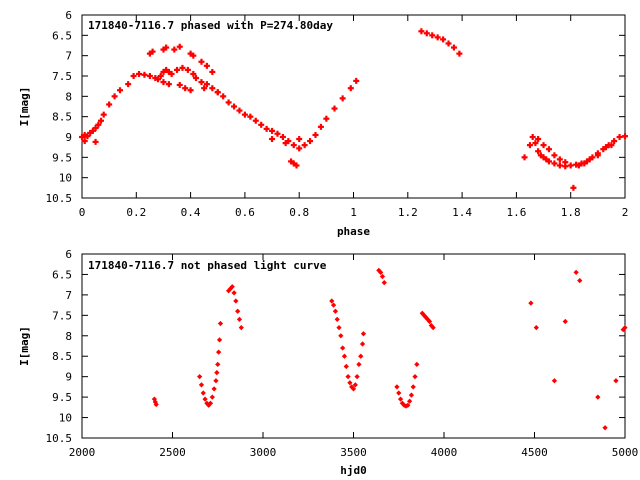 The height and width of the screenshot is (480, 640). Describe the element at coordinates (516, 212) in the screenshot. I see `x-tick-label: 1.6` at that location.